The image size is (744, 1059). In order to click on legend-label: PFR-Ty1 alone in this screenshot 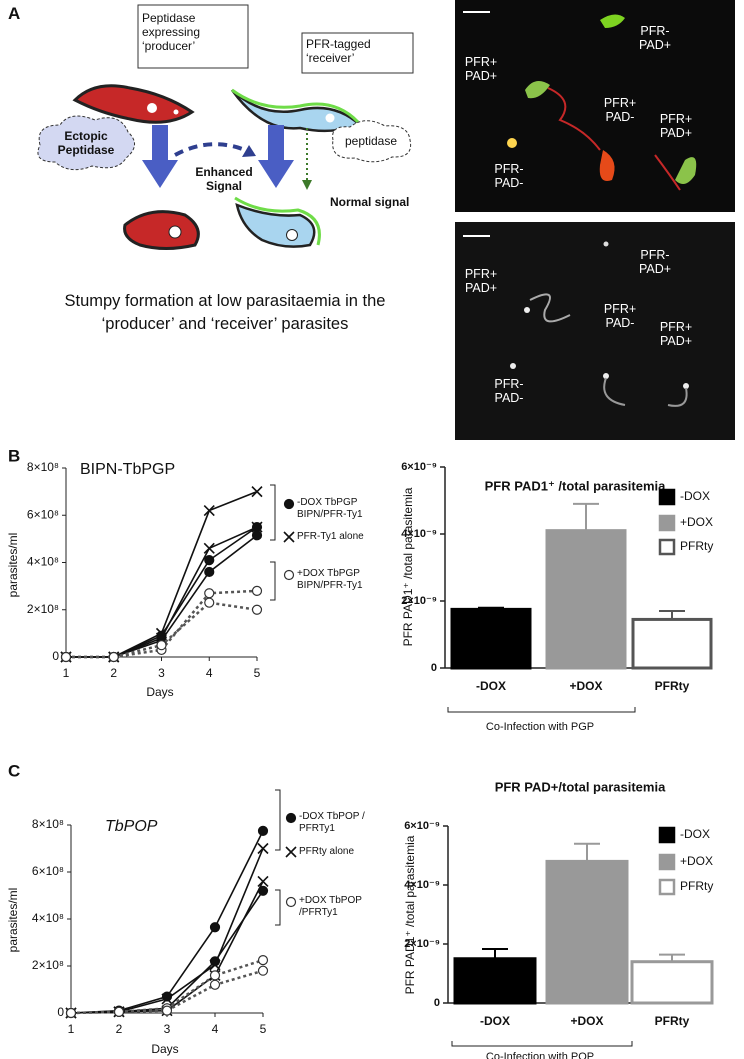, I will do `click(330, 536)`.